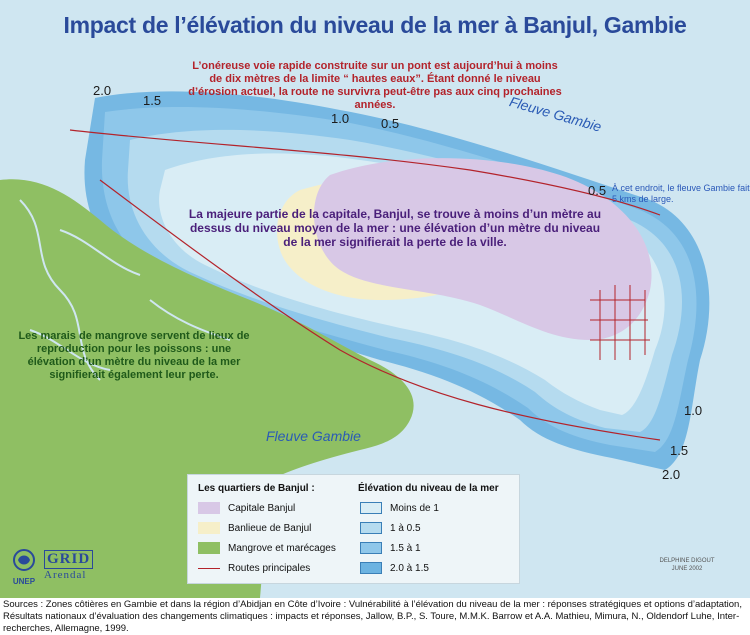 The height and width of the screenshot is (635, 750). Describe the element at coordinates (269, 568) in the screenshot. I see `legend-label: Routes principales` at that location.